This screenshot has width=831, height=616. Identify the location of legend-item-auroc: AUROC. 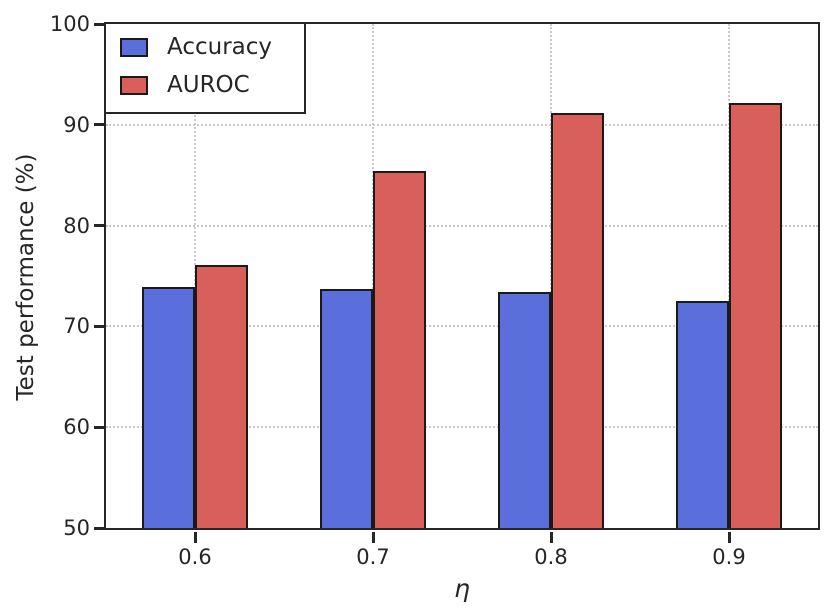
(205, 85).